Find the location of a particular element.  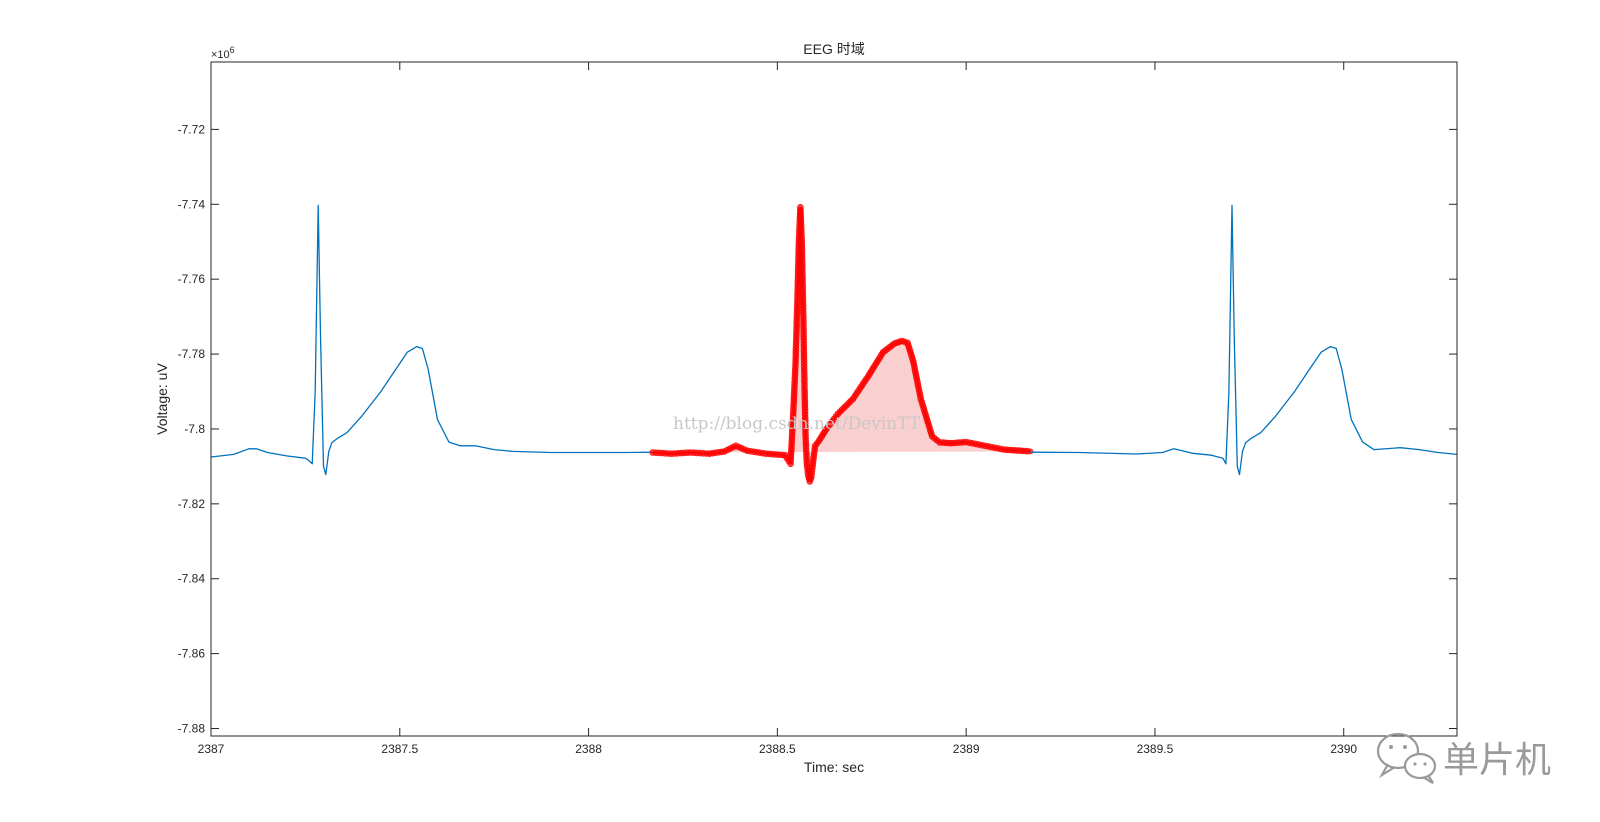

x-tick-label: 2388 is located at coordinates (588, 749).